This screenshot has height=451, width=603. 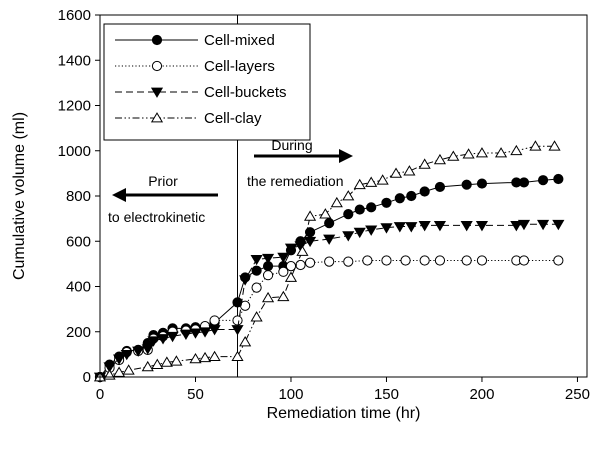 I want to click on legend-label: Cell-buckets, so click(x=245, y=92).